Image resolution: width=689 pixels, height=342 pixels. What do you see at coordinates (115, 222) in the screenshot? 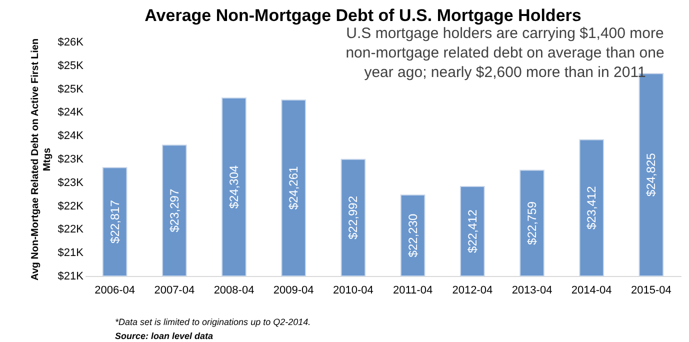
I see `data-label: $22,817` at bounding box center [115, 222].